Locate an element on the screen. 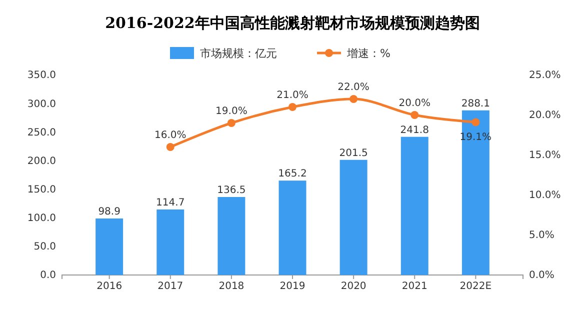  data-label: 114.7 is located at coordinates (170, 202).